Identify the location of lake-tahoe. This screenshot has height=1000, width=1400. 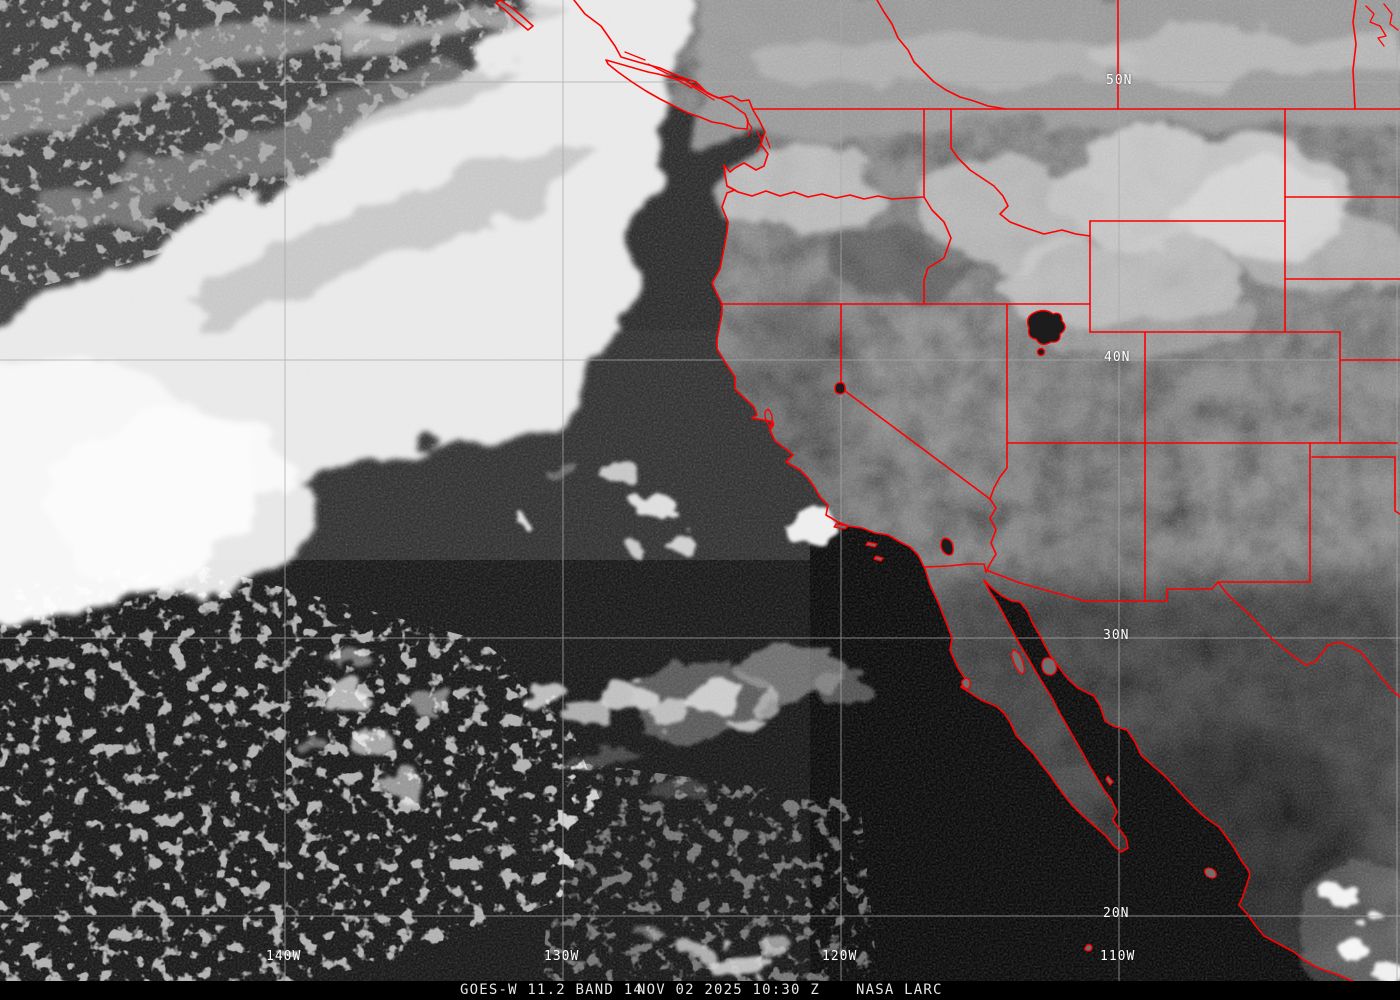
(840, 388).